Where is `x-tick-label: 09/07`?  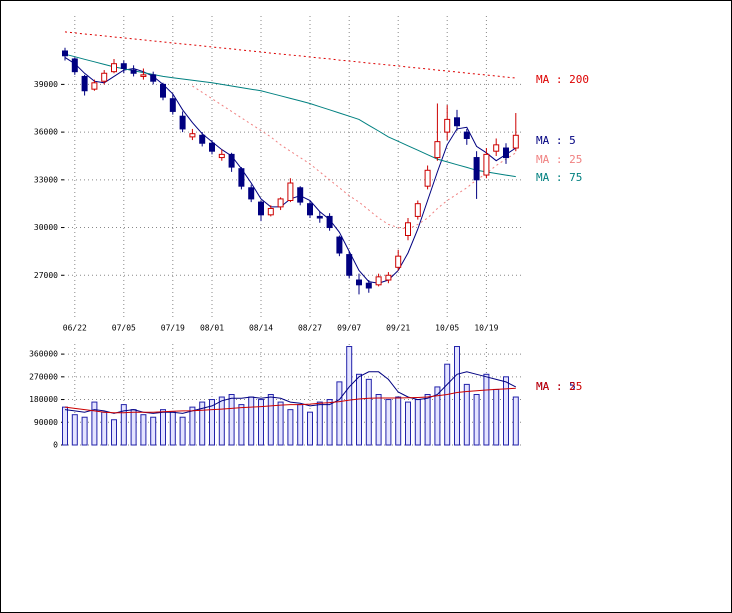
x-tick-label: 09/07 is located at coordinates (349, 328).